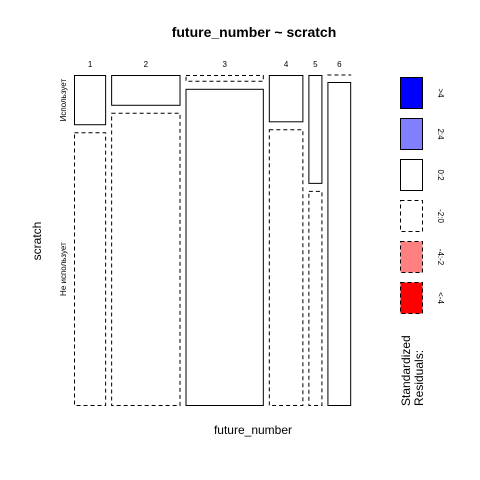 The width and height of the screenshot is (480, 480). Describe the element at coordinates (90, 64) in the screenshot. I see `column-label-1: 1` at that location.